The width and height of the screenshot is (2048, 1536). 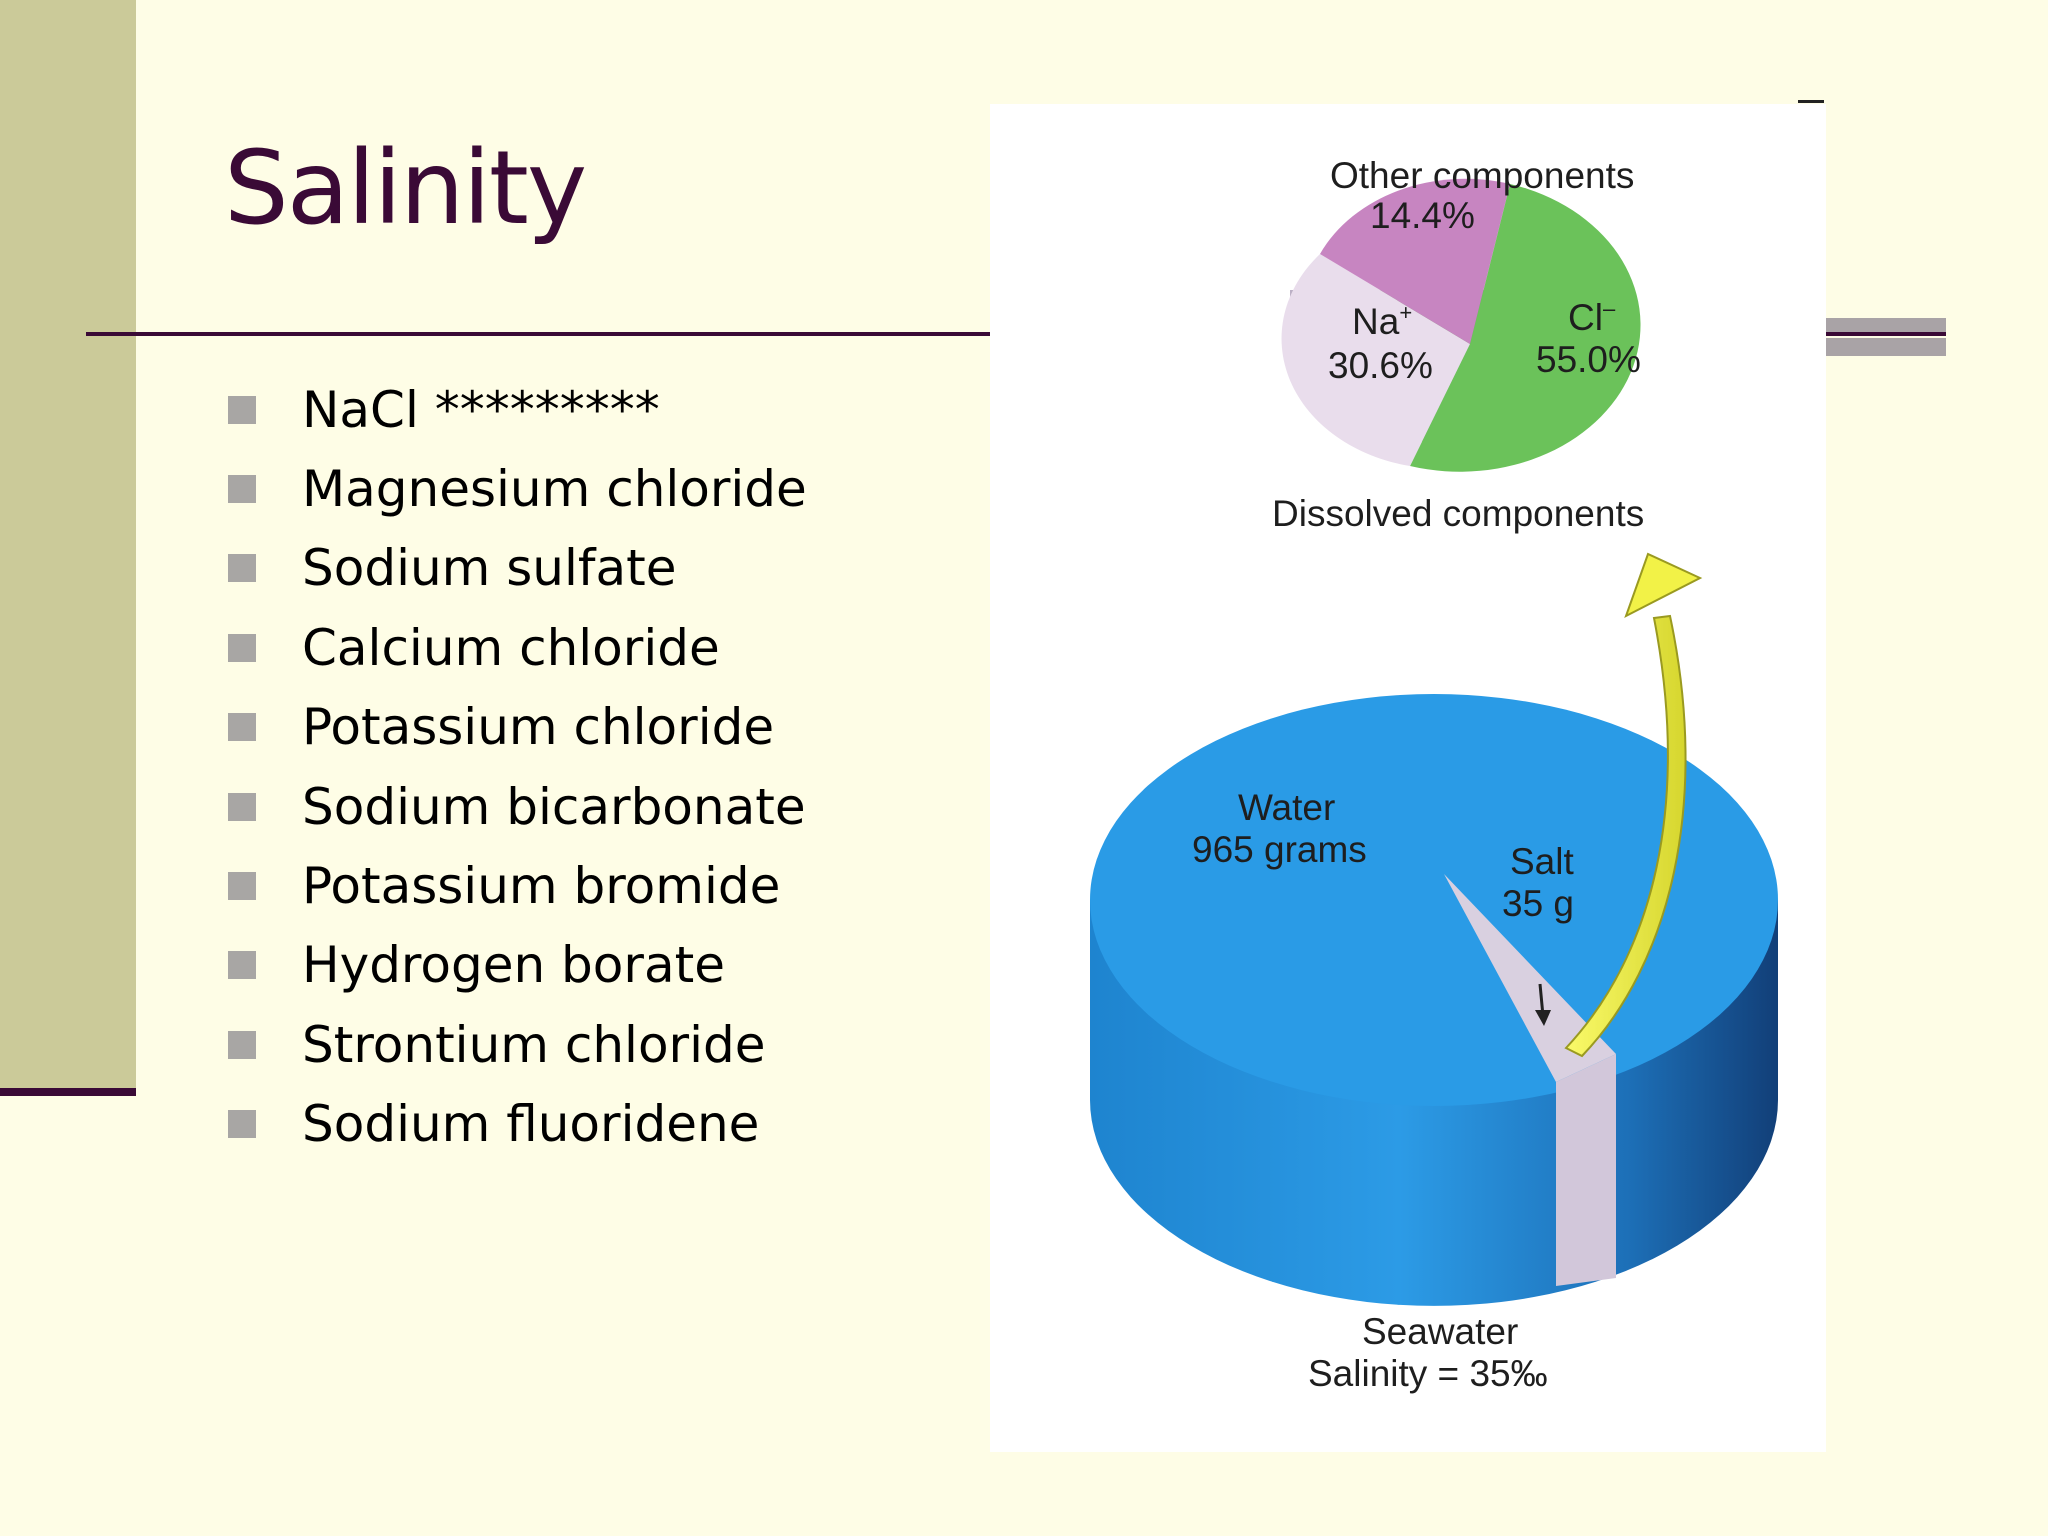 I want to click on figure-corner-mark, so click(x=1811, y=101).